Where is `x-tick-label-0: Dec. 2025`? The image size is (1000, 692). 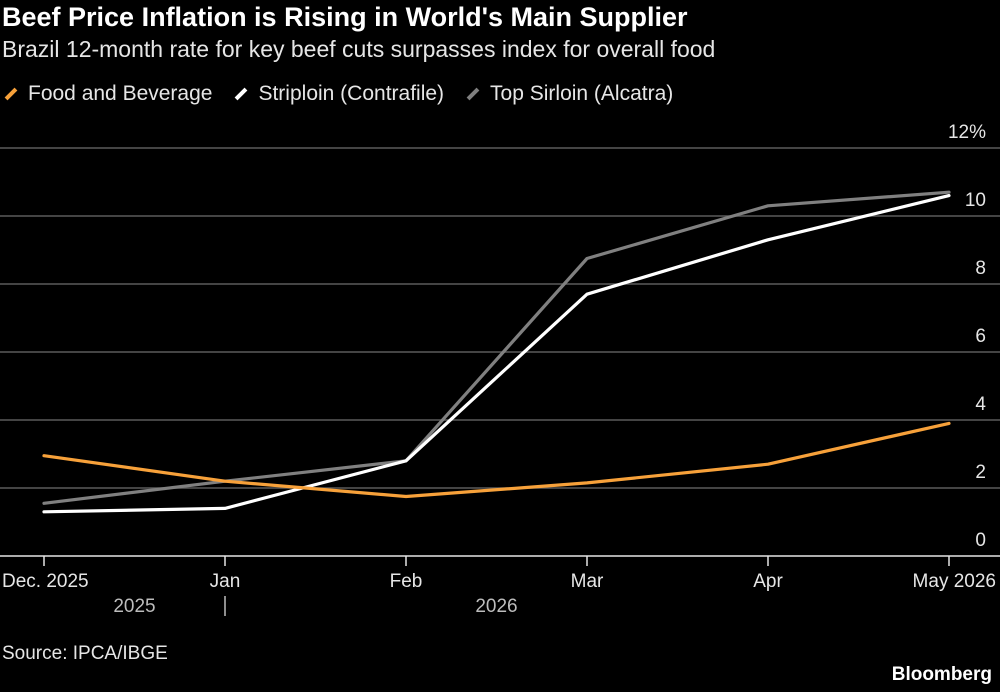
x-tick-label-0: Dec. 2025 is located at coordinates (45, 581).